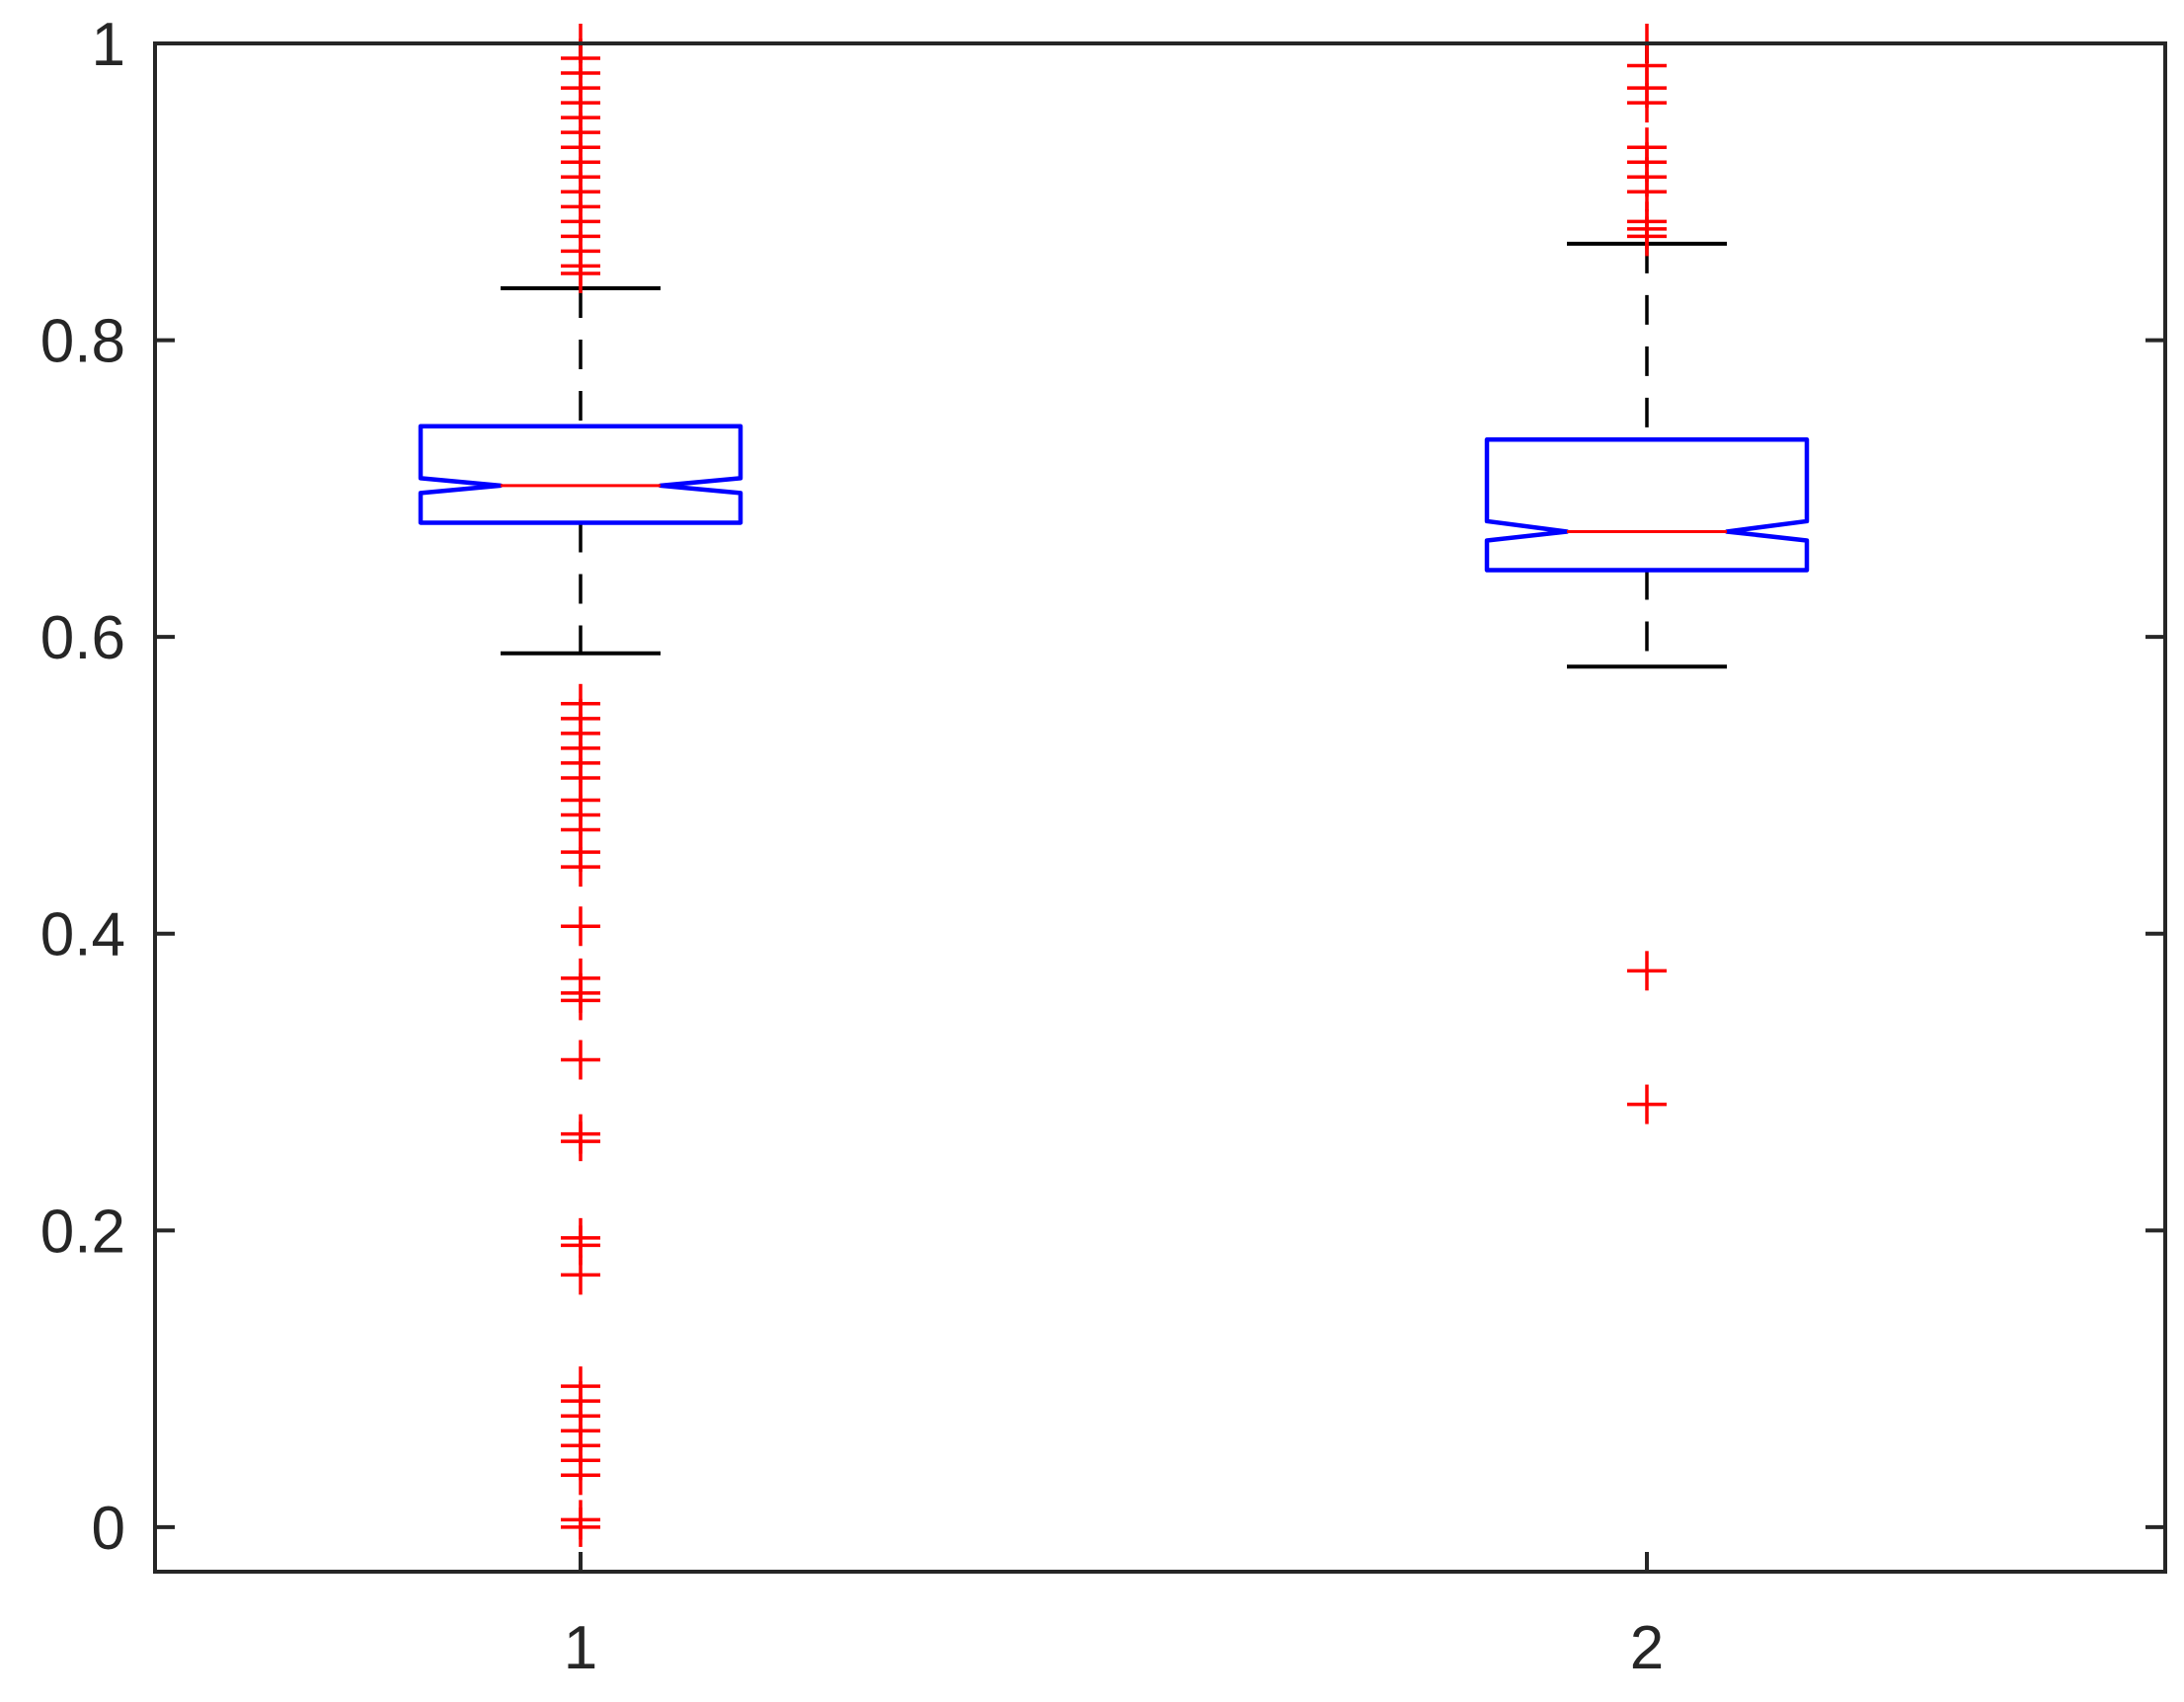 The height and width of the screenshot is (1702, 2184). I want to click on y-tick-label: 0.2, so click(82, 1232).